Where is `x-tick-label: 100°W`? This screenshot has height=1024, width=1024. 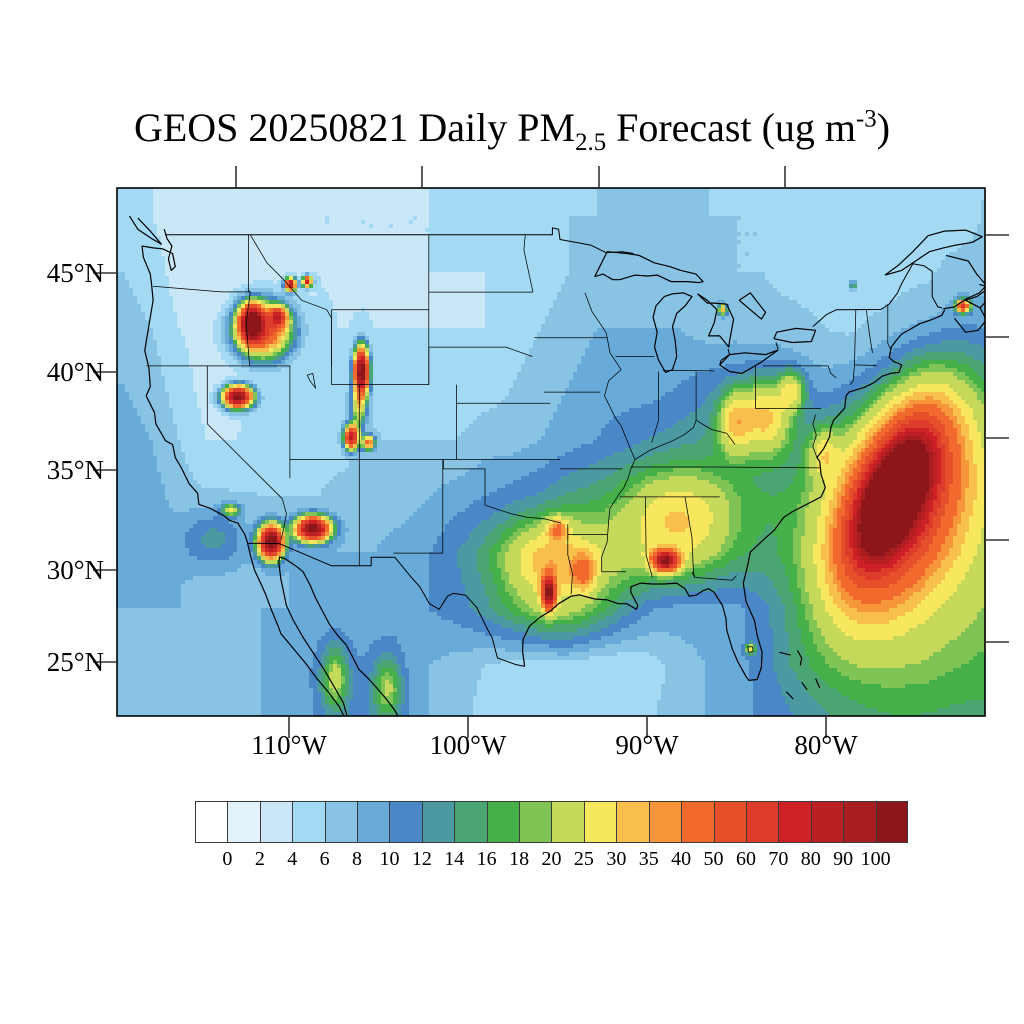 x-tick-label: 100°W is located at coordinates (468, 745).